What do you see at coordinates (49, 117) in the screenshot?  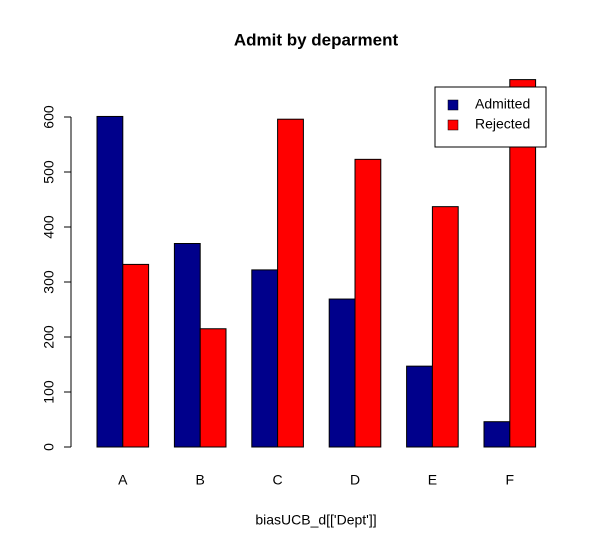 I see `y-tick-label: 600` at bounding box center [49, 117].